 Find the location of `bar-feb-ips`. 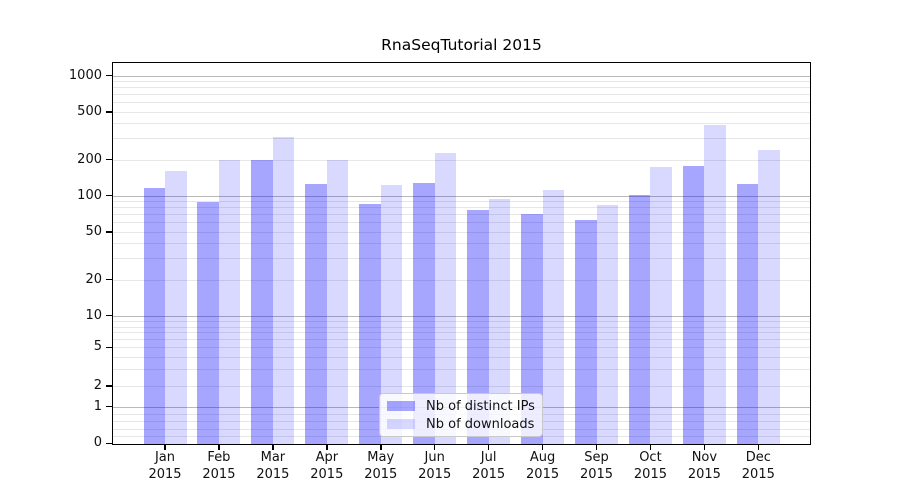

bar-feb-ips is located at coordinates (208, 322).